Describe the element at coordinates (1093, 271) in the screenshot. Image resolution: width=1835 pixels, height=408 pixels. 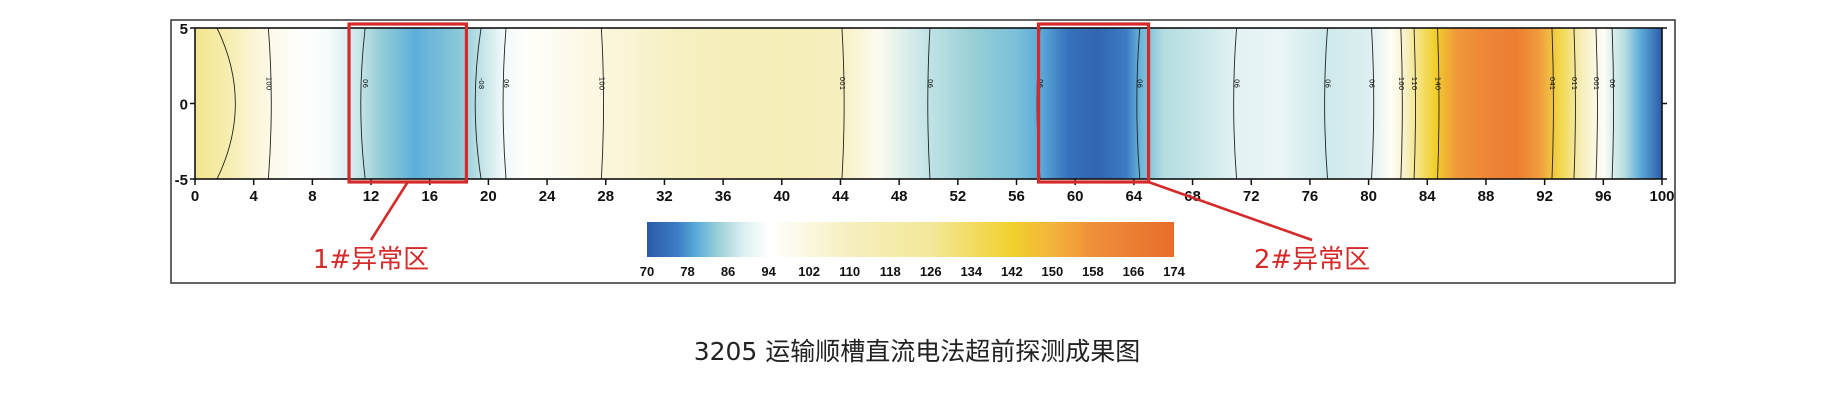
I see `colorbar-tick-label: 158` at that location.